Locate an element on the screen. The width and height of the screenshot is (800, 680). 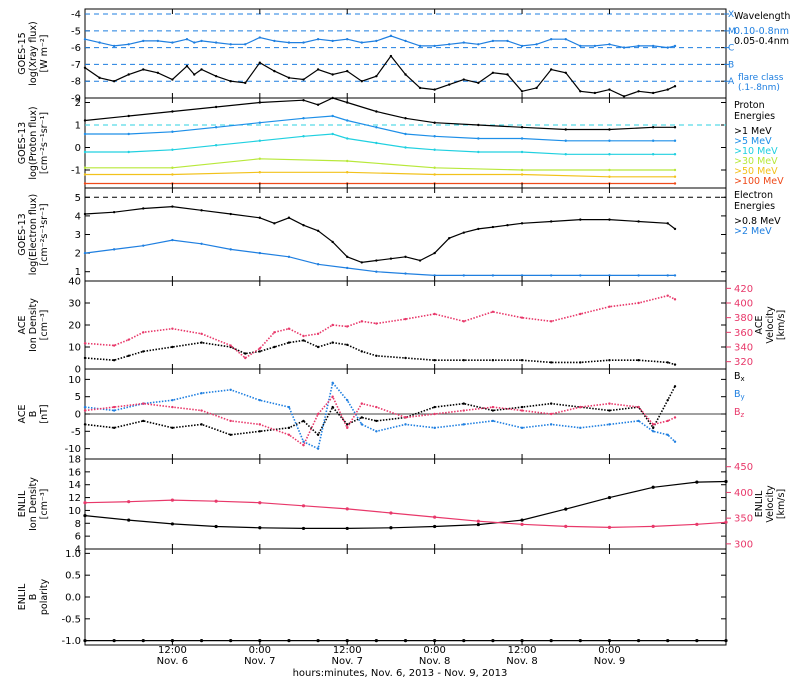
x-tick-label-day: Nov. 7 is located at coordinates (346, 661).